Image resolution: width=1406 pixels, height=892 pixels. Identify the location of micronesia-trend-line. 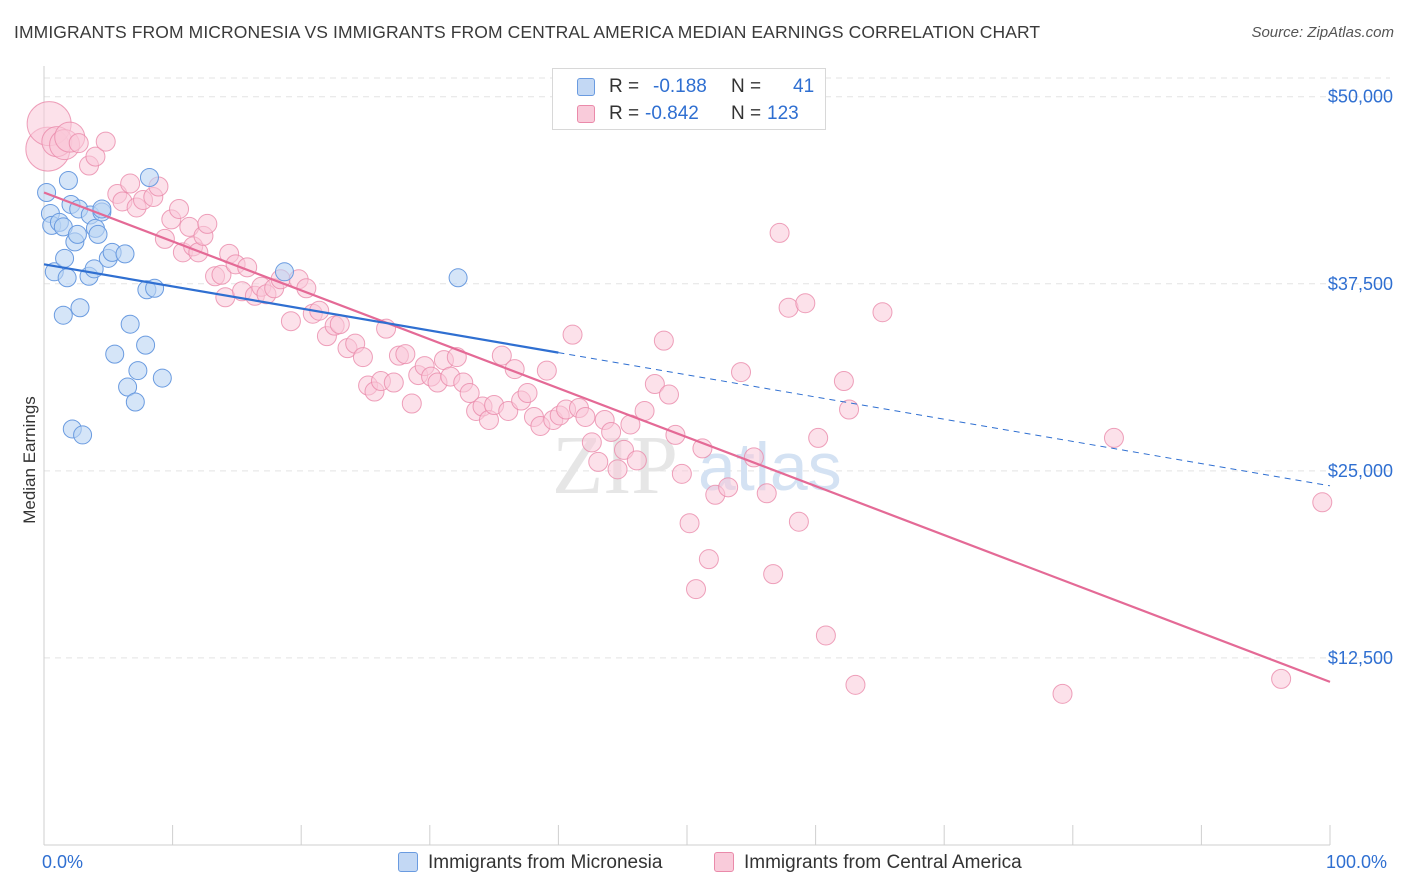
(301, 308).